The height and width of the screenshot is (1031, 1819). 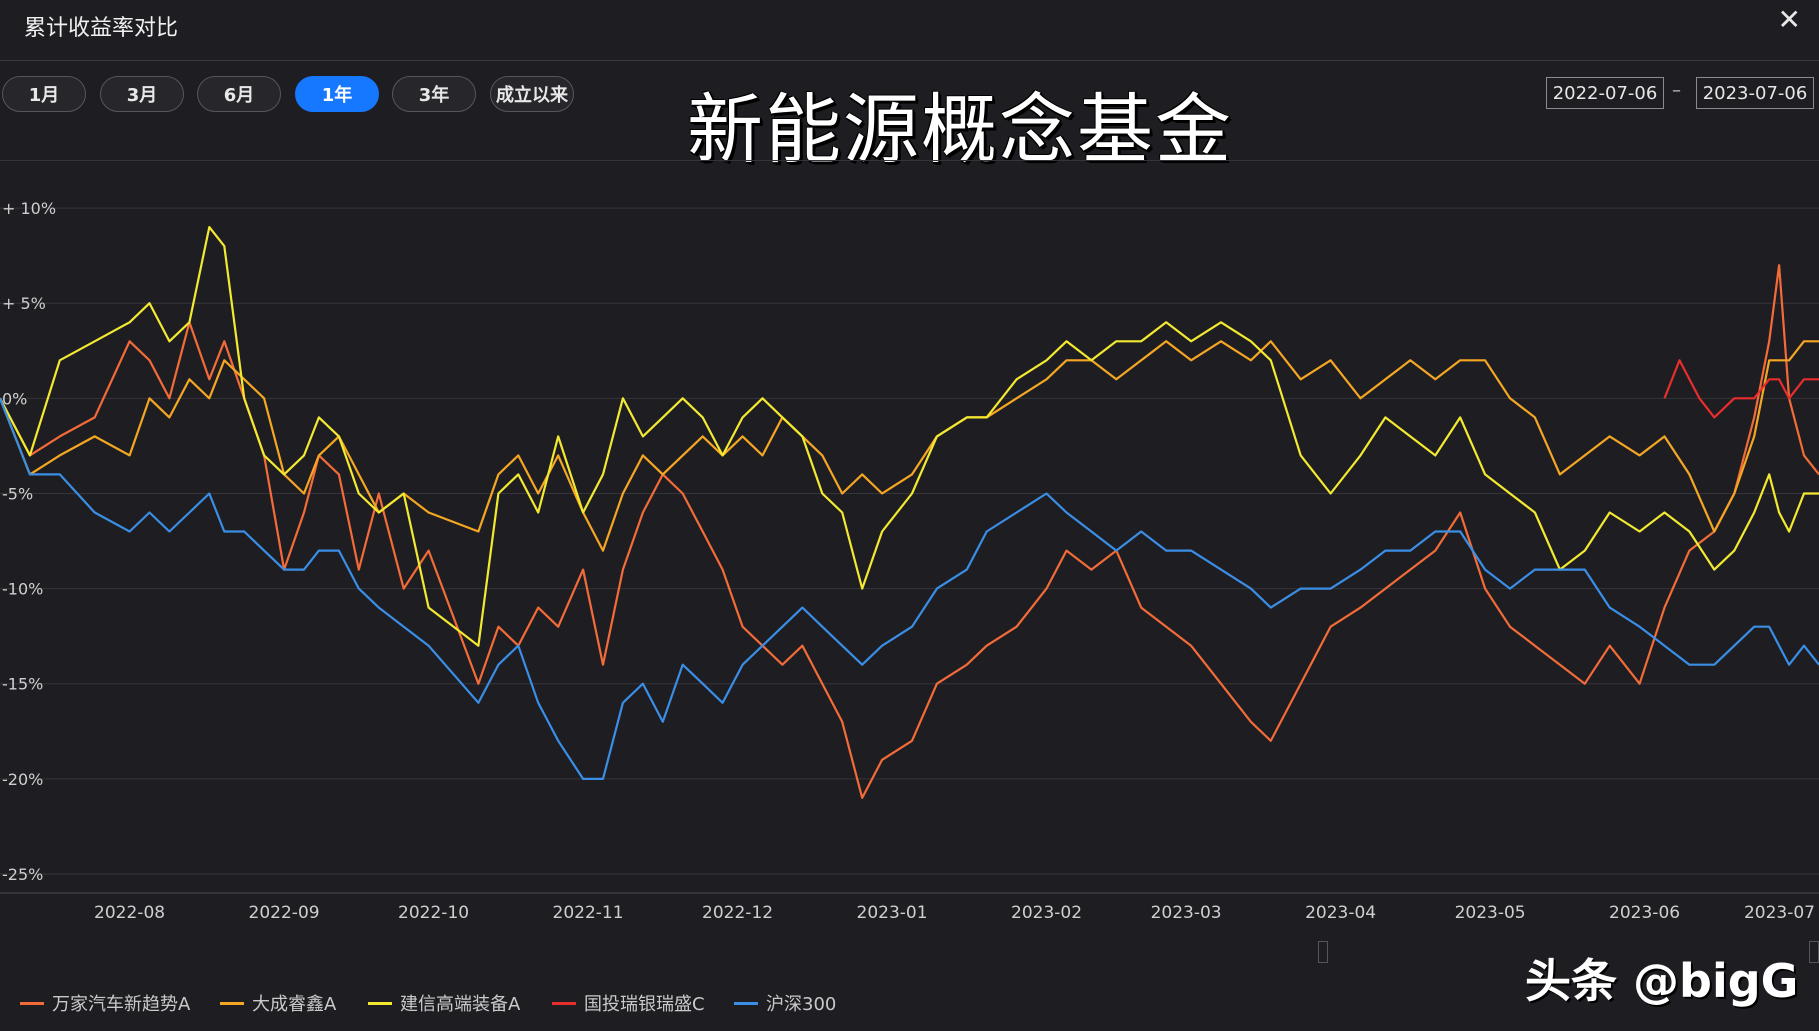 What do you see at coordinates (1814, 952) in the screenshot?
I see `zoom-handle-right` at bounding box center [1814, 952].